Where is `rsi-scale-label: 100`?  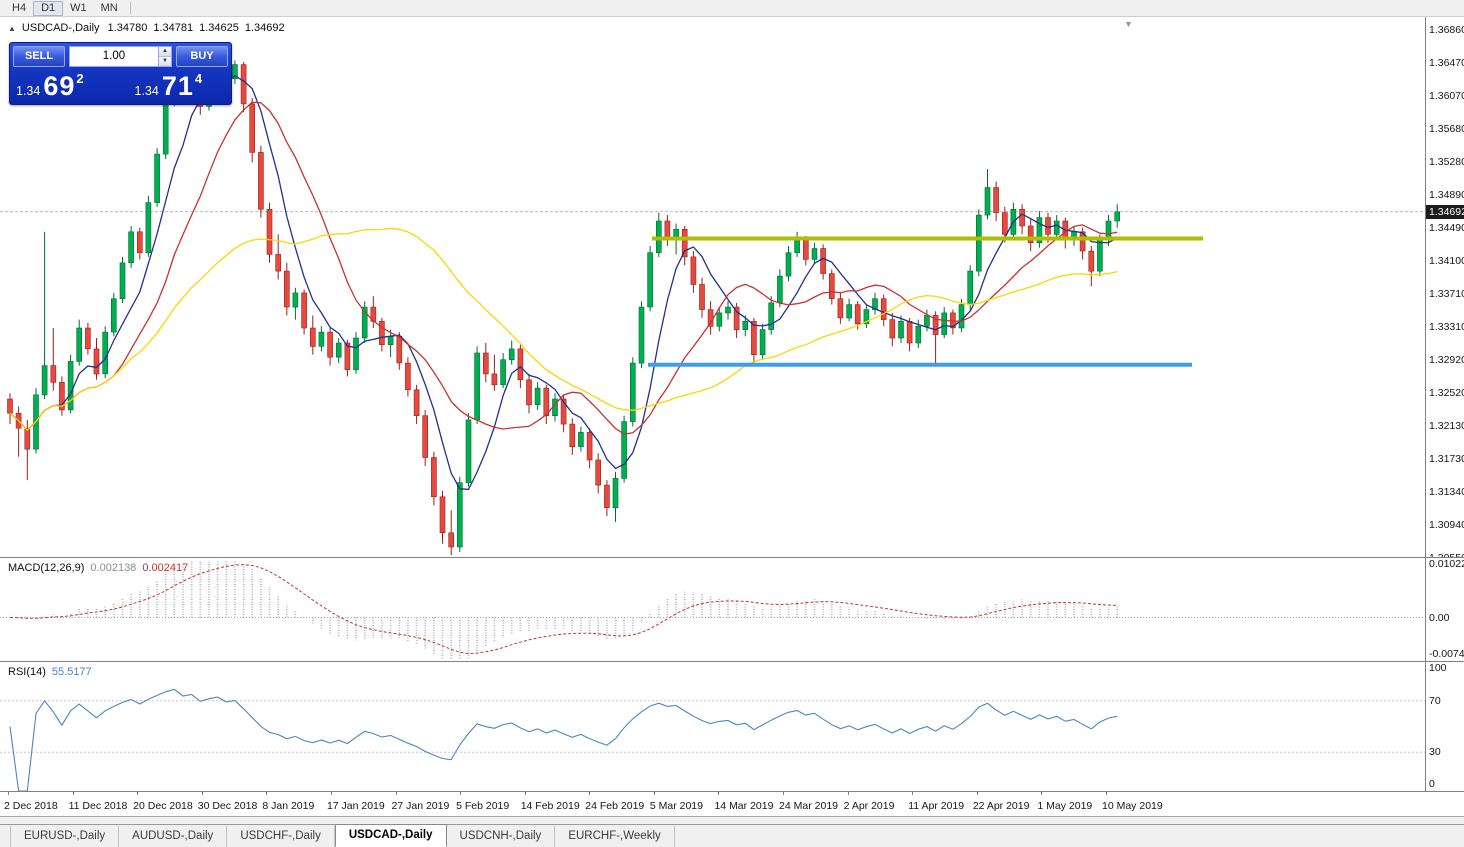 rsi-scale-label: 100 is located at coordinates (1438, 668).